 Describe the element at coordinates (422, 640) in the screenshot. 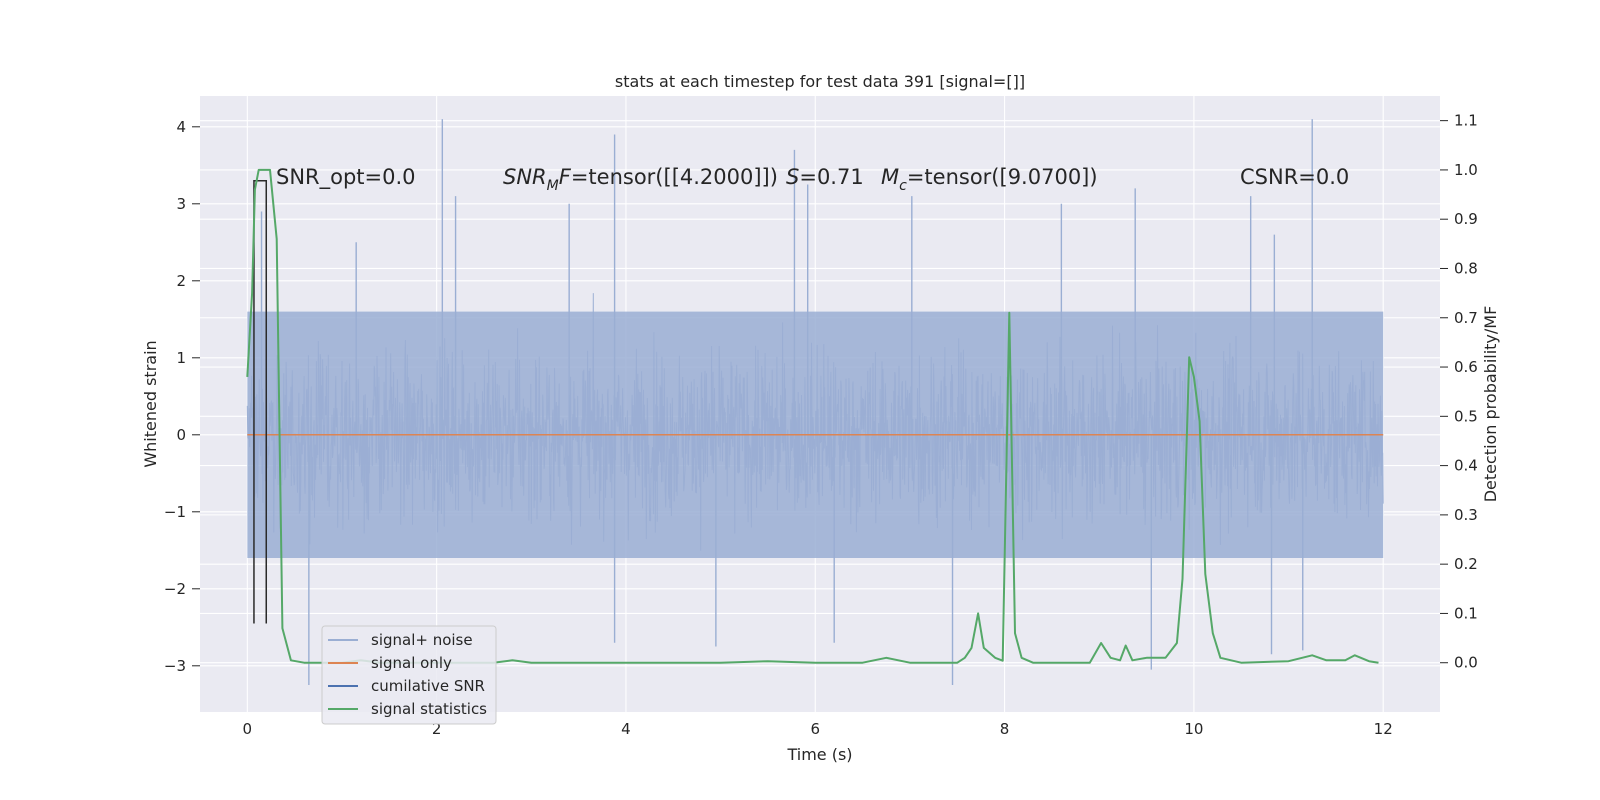

I see `legend-label-signal-noise: signal+ noise` at that location.